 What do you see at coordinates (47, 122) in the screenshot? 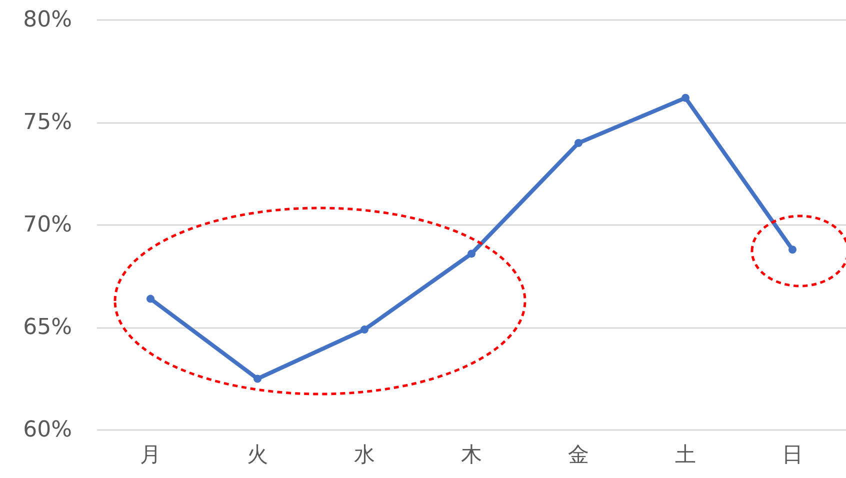
I see `y-tick-label: 75%` at bounding box center [47, 122].